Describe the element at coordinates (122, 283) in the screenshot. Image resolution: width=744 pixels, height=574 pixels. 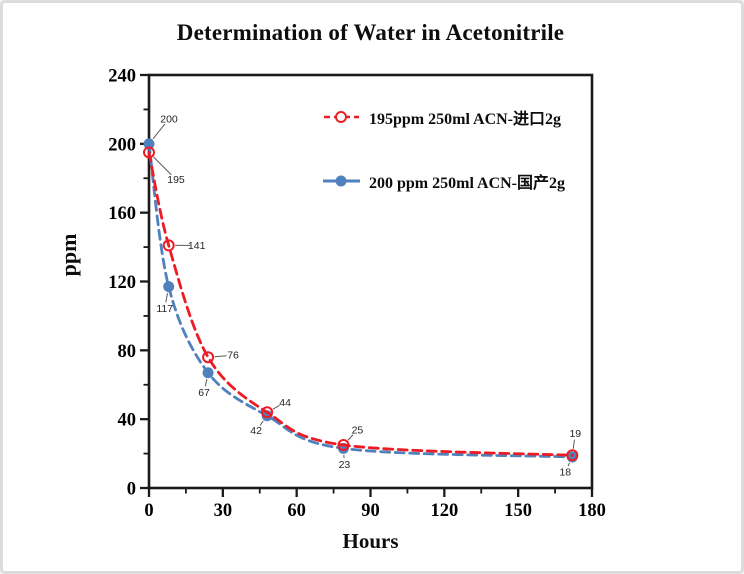
I see `y-tick-label: 120` at that location.